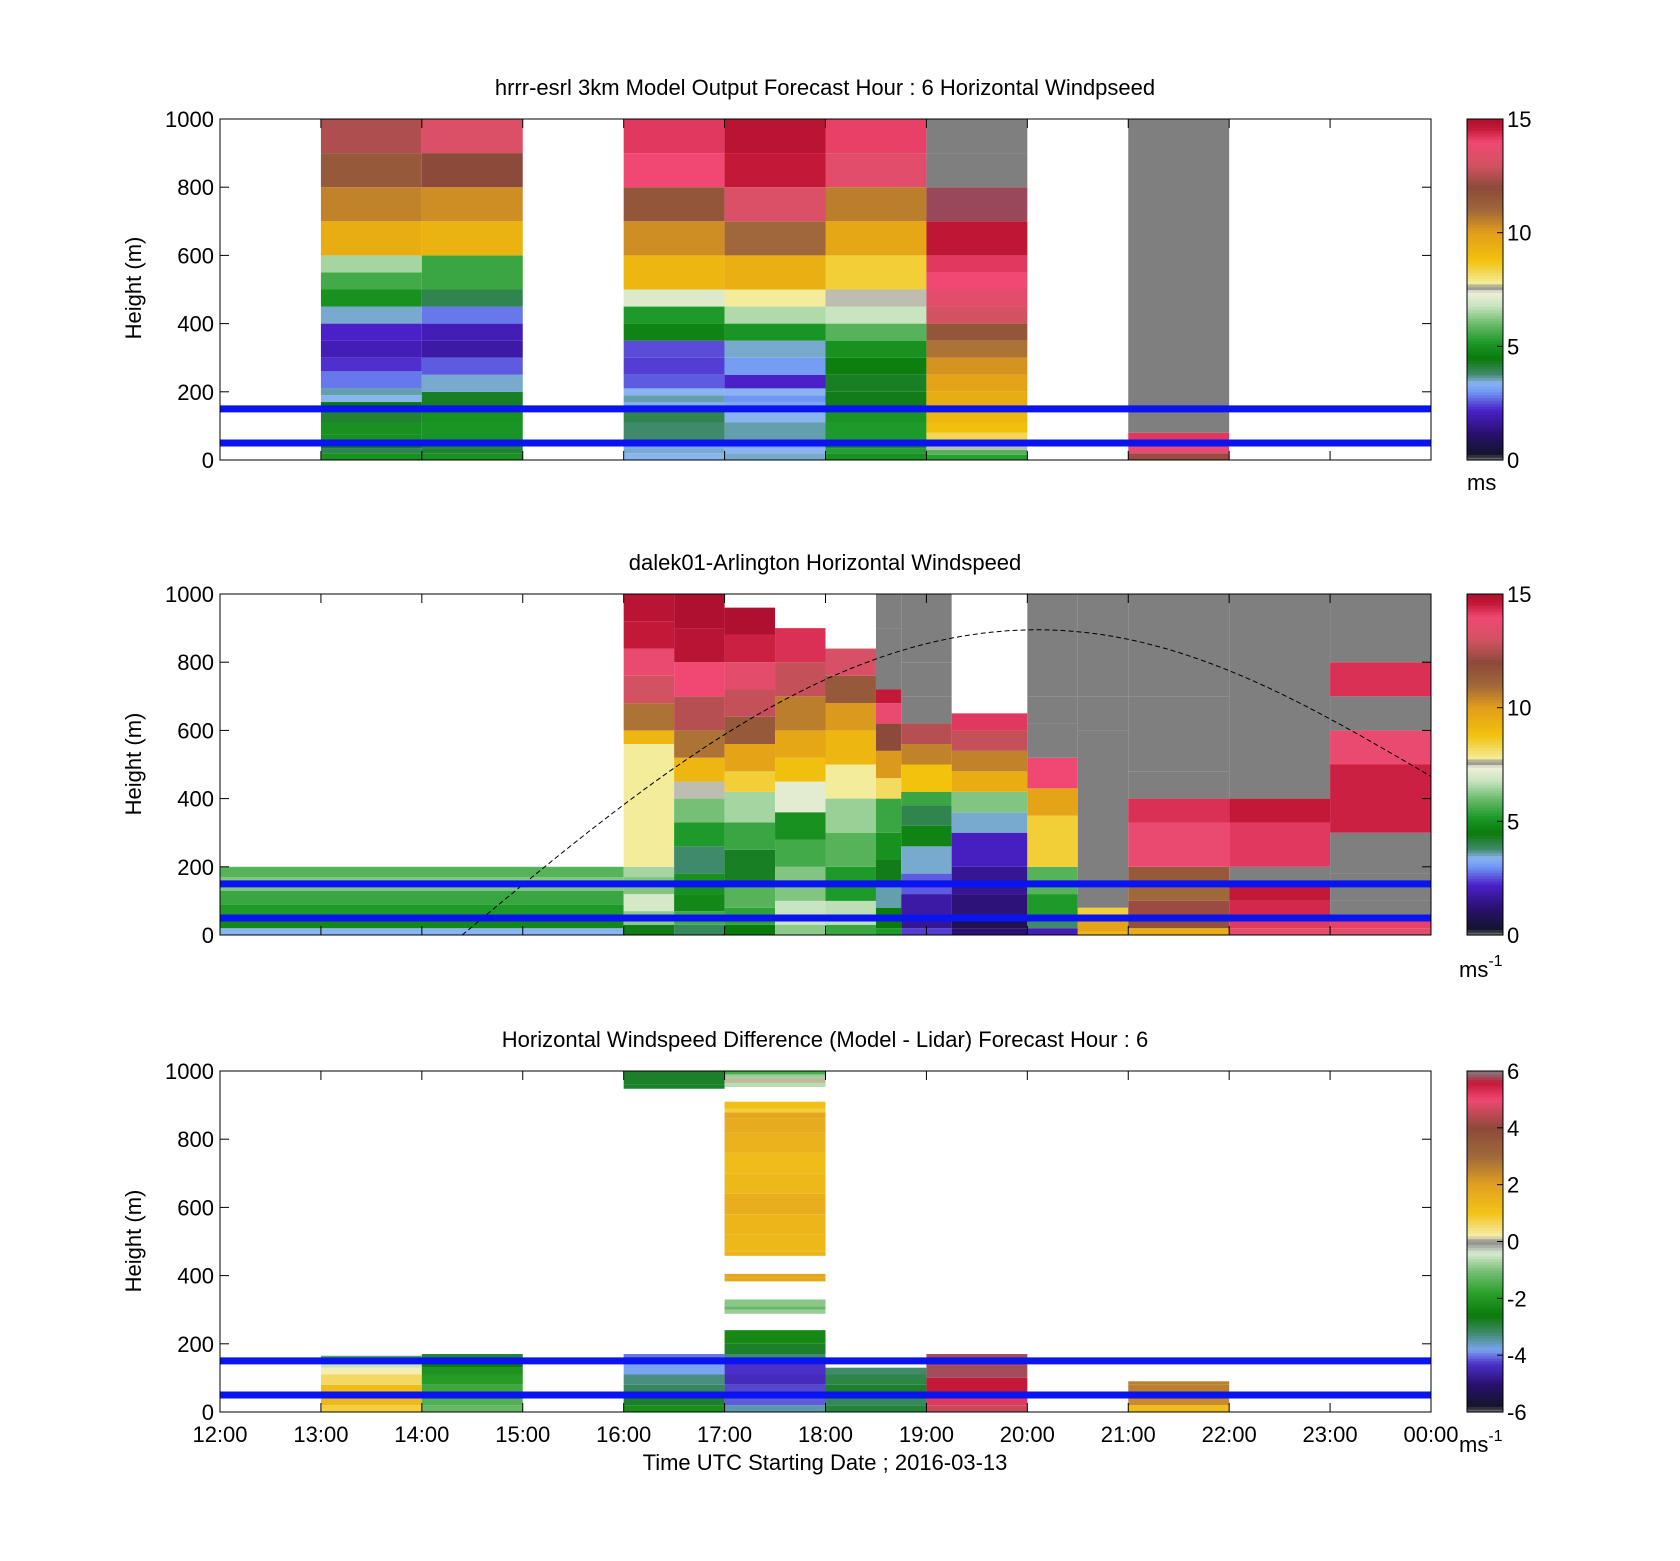  I want to click on y-tick-label: 400, so click(195, 1276).